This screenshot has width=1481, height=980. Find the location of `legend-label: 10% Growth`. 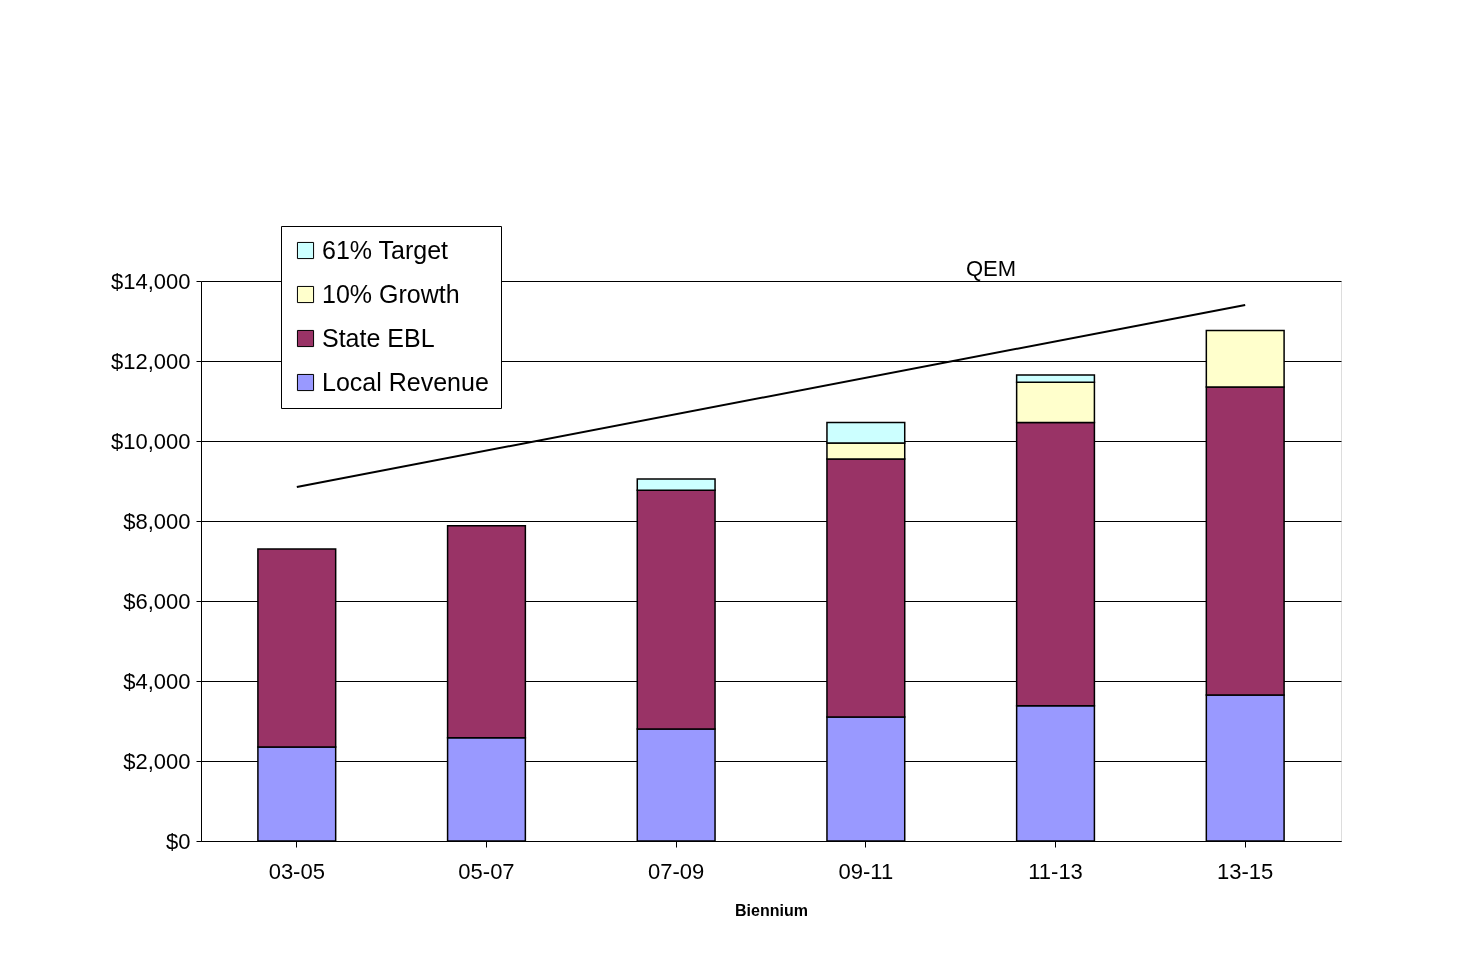

legend-label: 10% Growth is located at coordinates (391, 293).